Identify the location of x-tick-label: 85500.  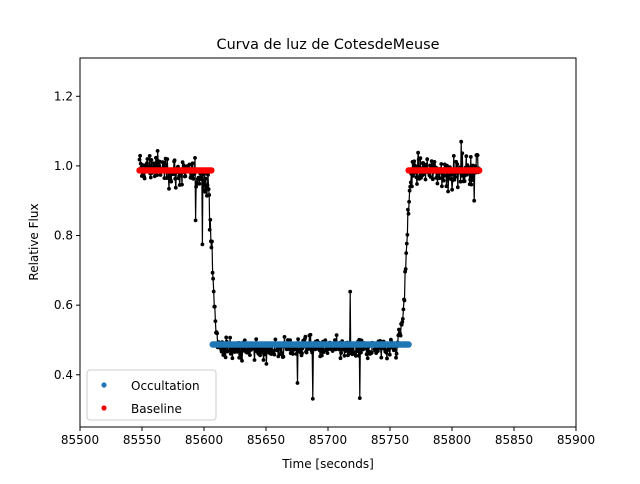
(80, 440).